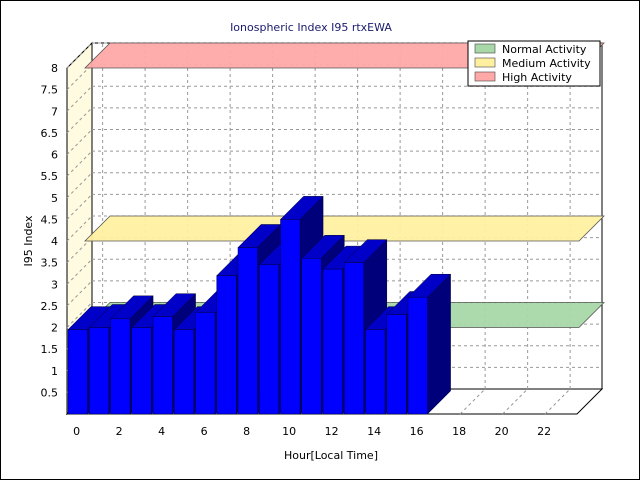  Describe the element at coordinates (54, 155) in the screenshot. I see `y-tick-label: 6` at that location.